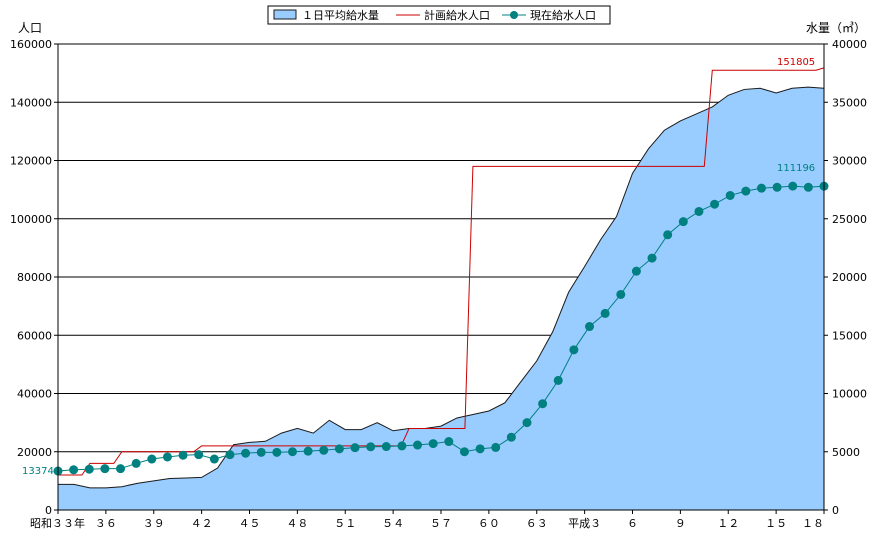 Image resolution: width=876 pixels, height=545 pixels. I want to click on left-tick-label: 0, so click(48, 510).